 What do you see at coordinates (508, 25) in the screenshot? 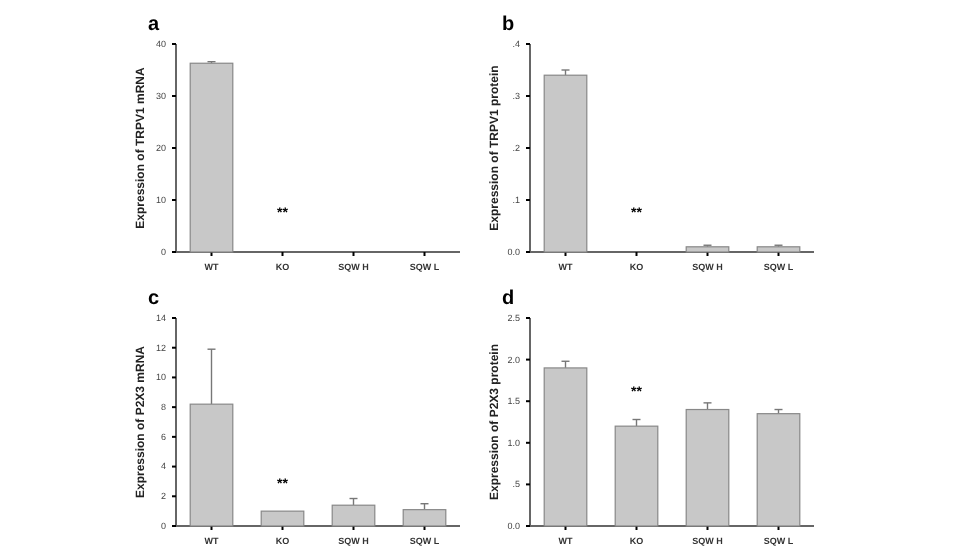
I see `chart-title: b` at bounding box center [508, 25].